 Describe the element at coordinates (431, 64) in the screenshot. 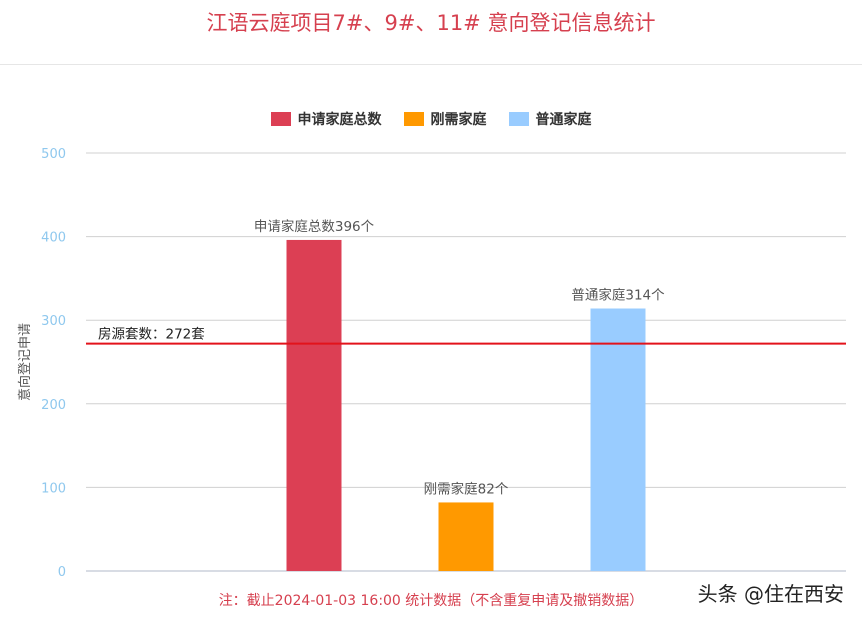

I see `title-divider` at that location.